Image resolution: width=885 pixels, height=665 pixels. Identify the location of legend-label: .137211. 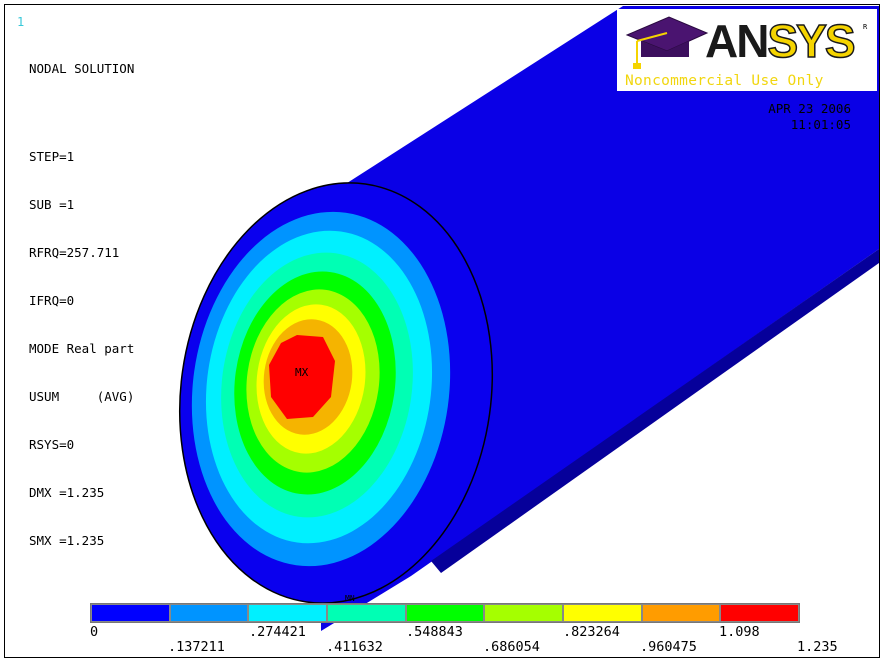
(196, 647).